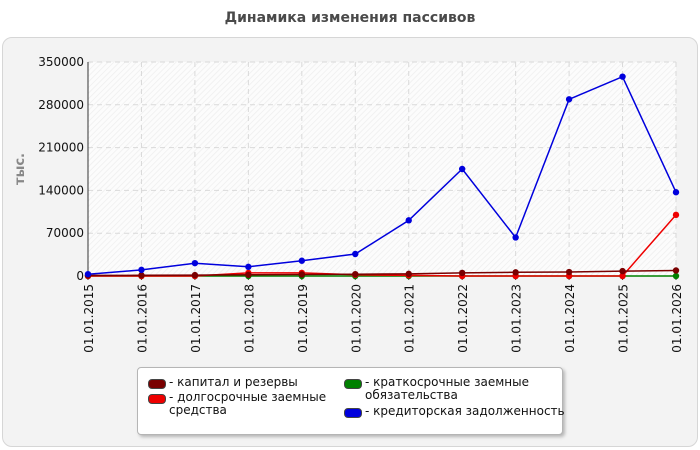  Describe the element at coordinates (447, 388) in the screenshot. I see `legend-label: - краткосрочные заемные обязательства` at that location.